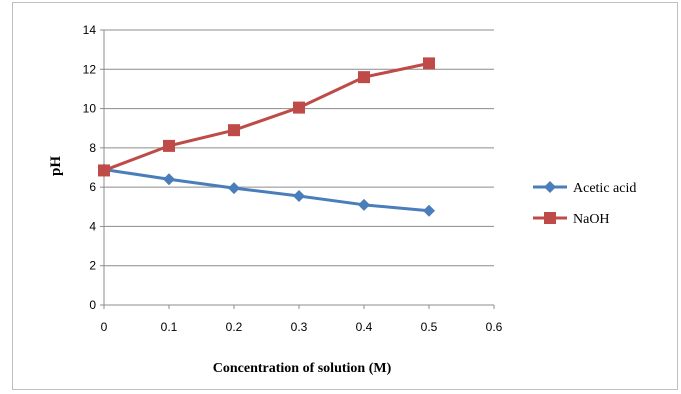 The height and width of the screenshot is (394, 681). I want to click on x-tick-labels: 0 0.1 0.2 0.3 0.4 0.5 0.6, so click(302, 319).